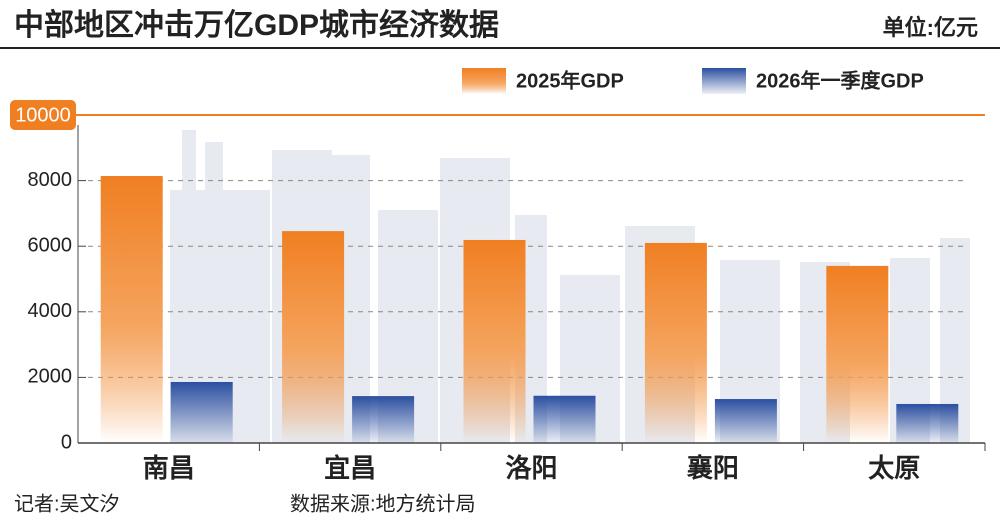 This screenshot has height=526, width=1000. I want to click on x-tick-label: 洛阳, so click(531, 468).